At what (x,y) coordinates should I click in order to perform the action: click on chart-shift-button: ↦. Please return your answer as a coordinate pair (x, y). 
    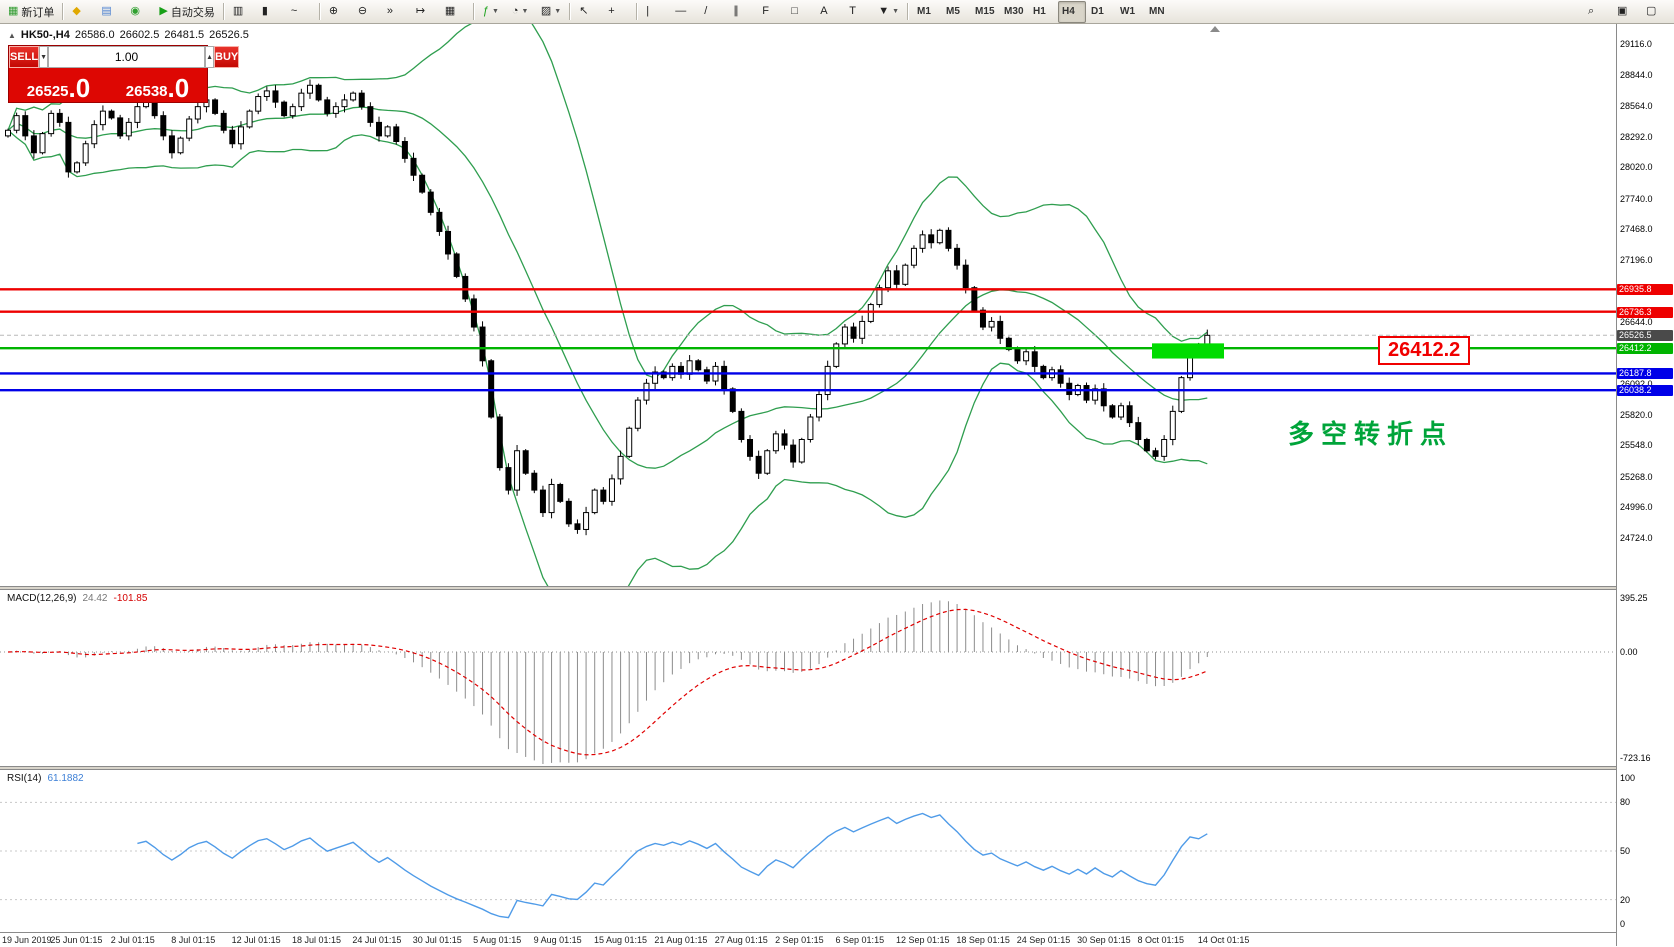
    Looking at the image, I should click on (426, 12).